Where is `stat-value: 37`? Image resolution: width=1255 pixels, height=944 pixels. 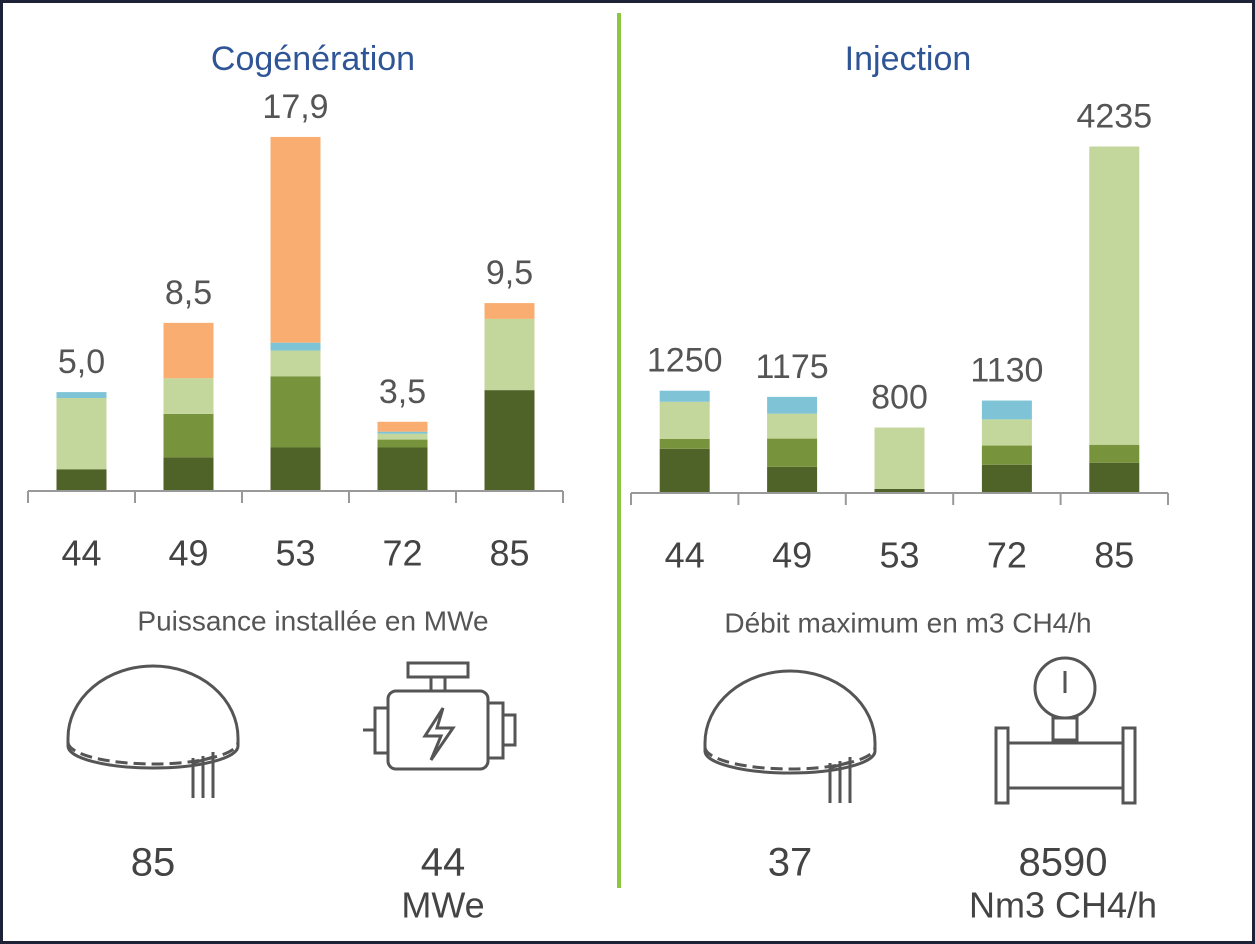
stat-value: 37 is located at coordinates (790, 863).